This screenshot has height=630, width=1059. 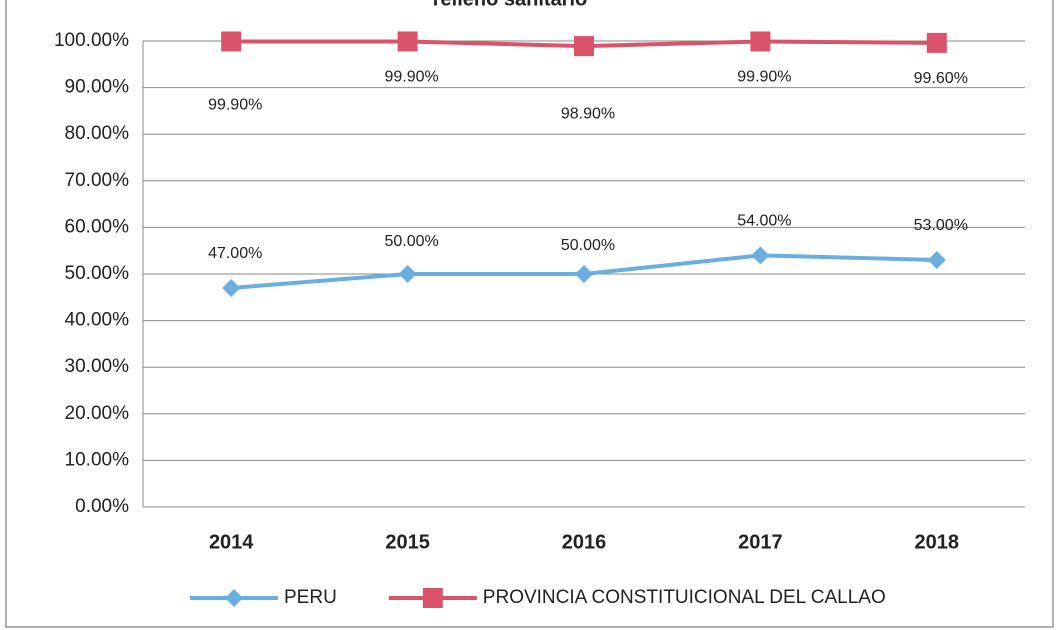 What do you see at coordinates (97, 226) in the screenshot?
I see `y-tick-label: 60.00%` at bounding box center [97, 226].